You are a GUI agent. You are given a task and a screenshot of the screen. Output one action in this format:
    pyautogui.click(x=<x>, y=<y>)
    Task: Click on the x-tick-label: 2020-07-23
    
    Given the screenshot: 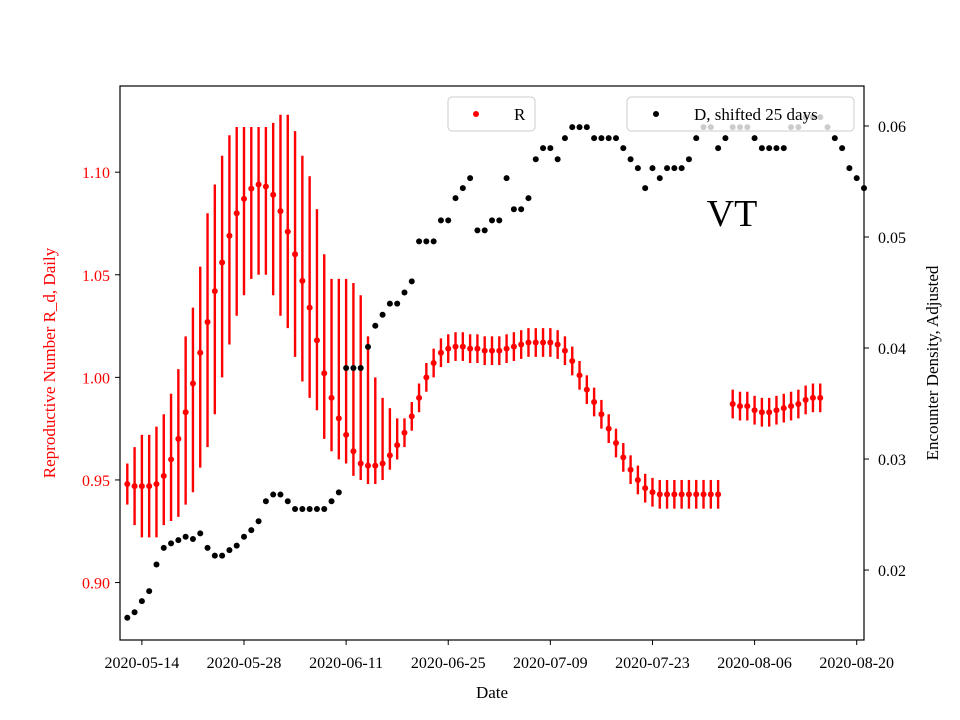 What is the action you would take?
    pyautogui.click(x=652, y=663)
    